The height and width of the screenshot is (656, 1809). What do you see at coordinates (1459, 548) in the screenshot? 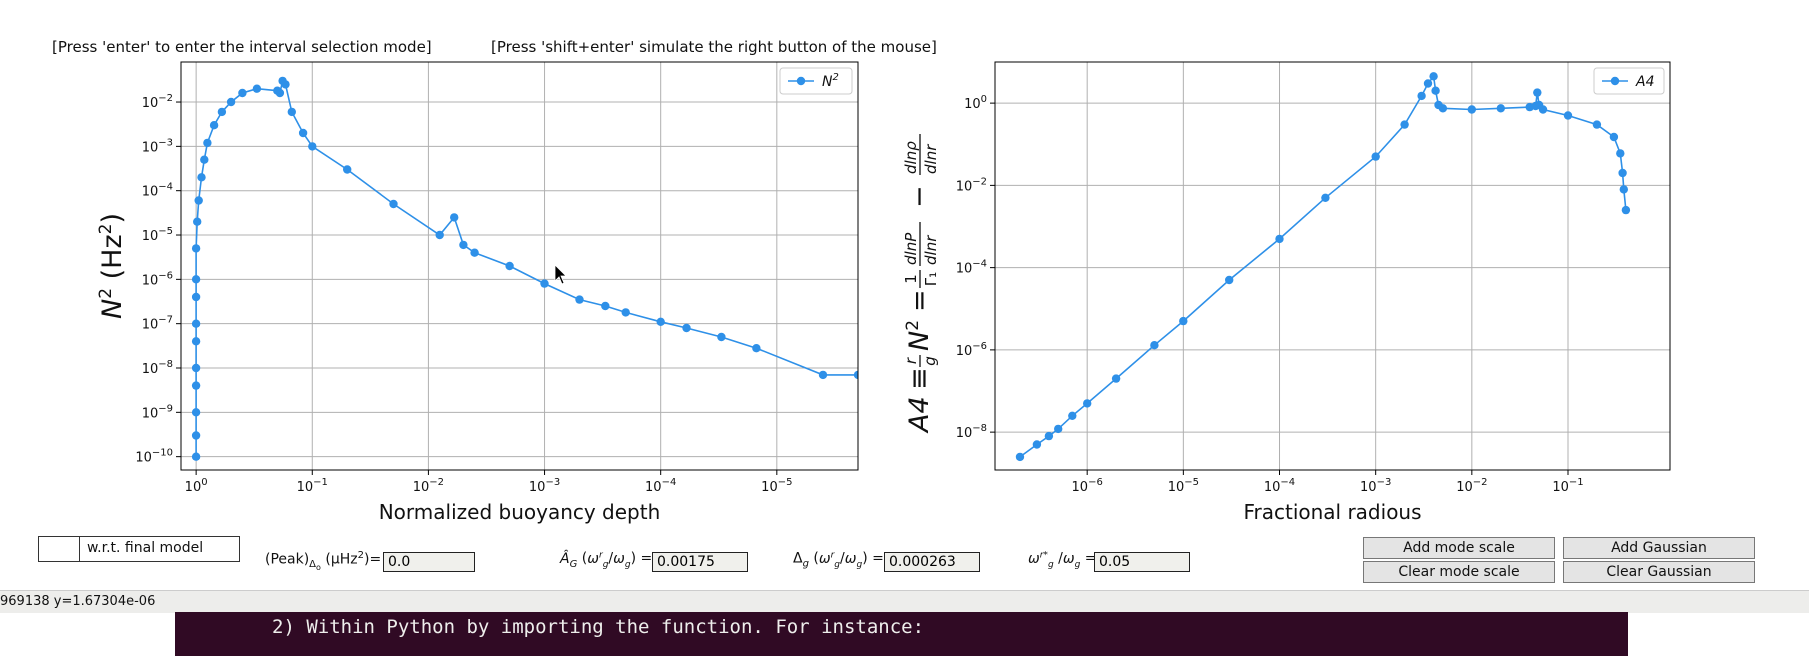
I see `add-mode-scale-button: Add mode scale` at bounding box center [1459, 548].